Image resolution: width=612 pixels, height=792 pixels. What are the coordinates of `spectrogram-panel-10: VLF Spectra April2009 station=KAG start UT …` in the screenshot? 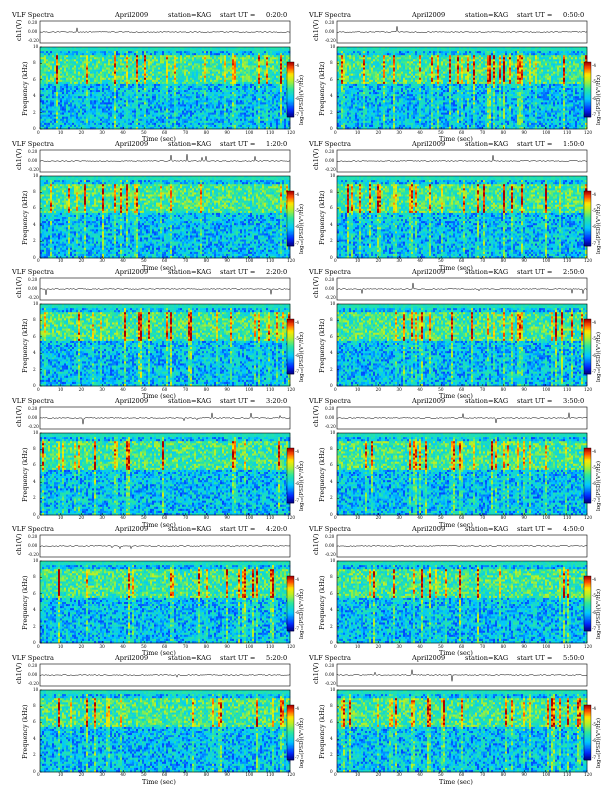 It's located at (455, 589).